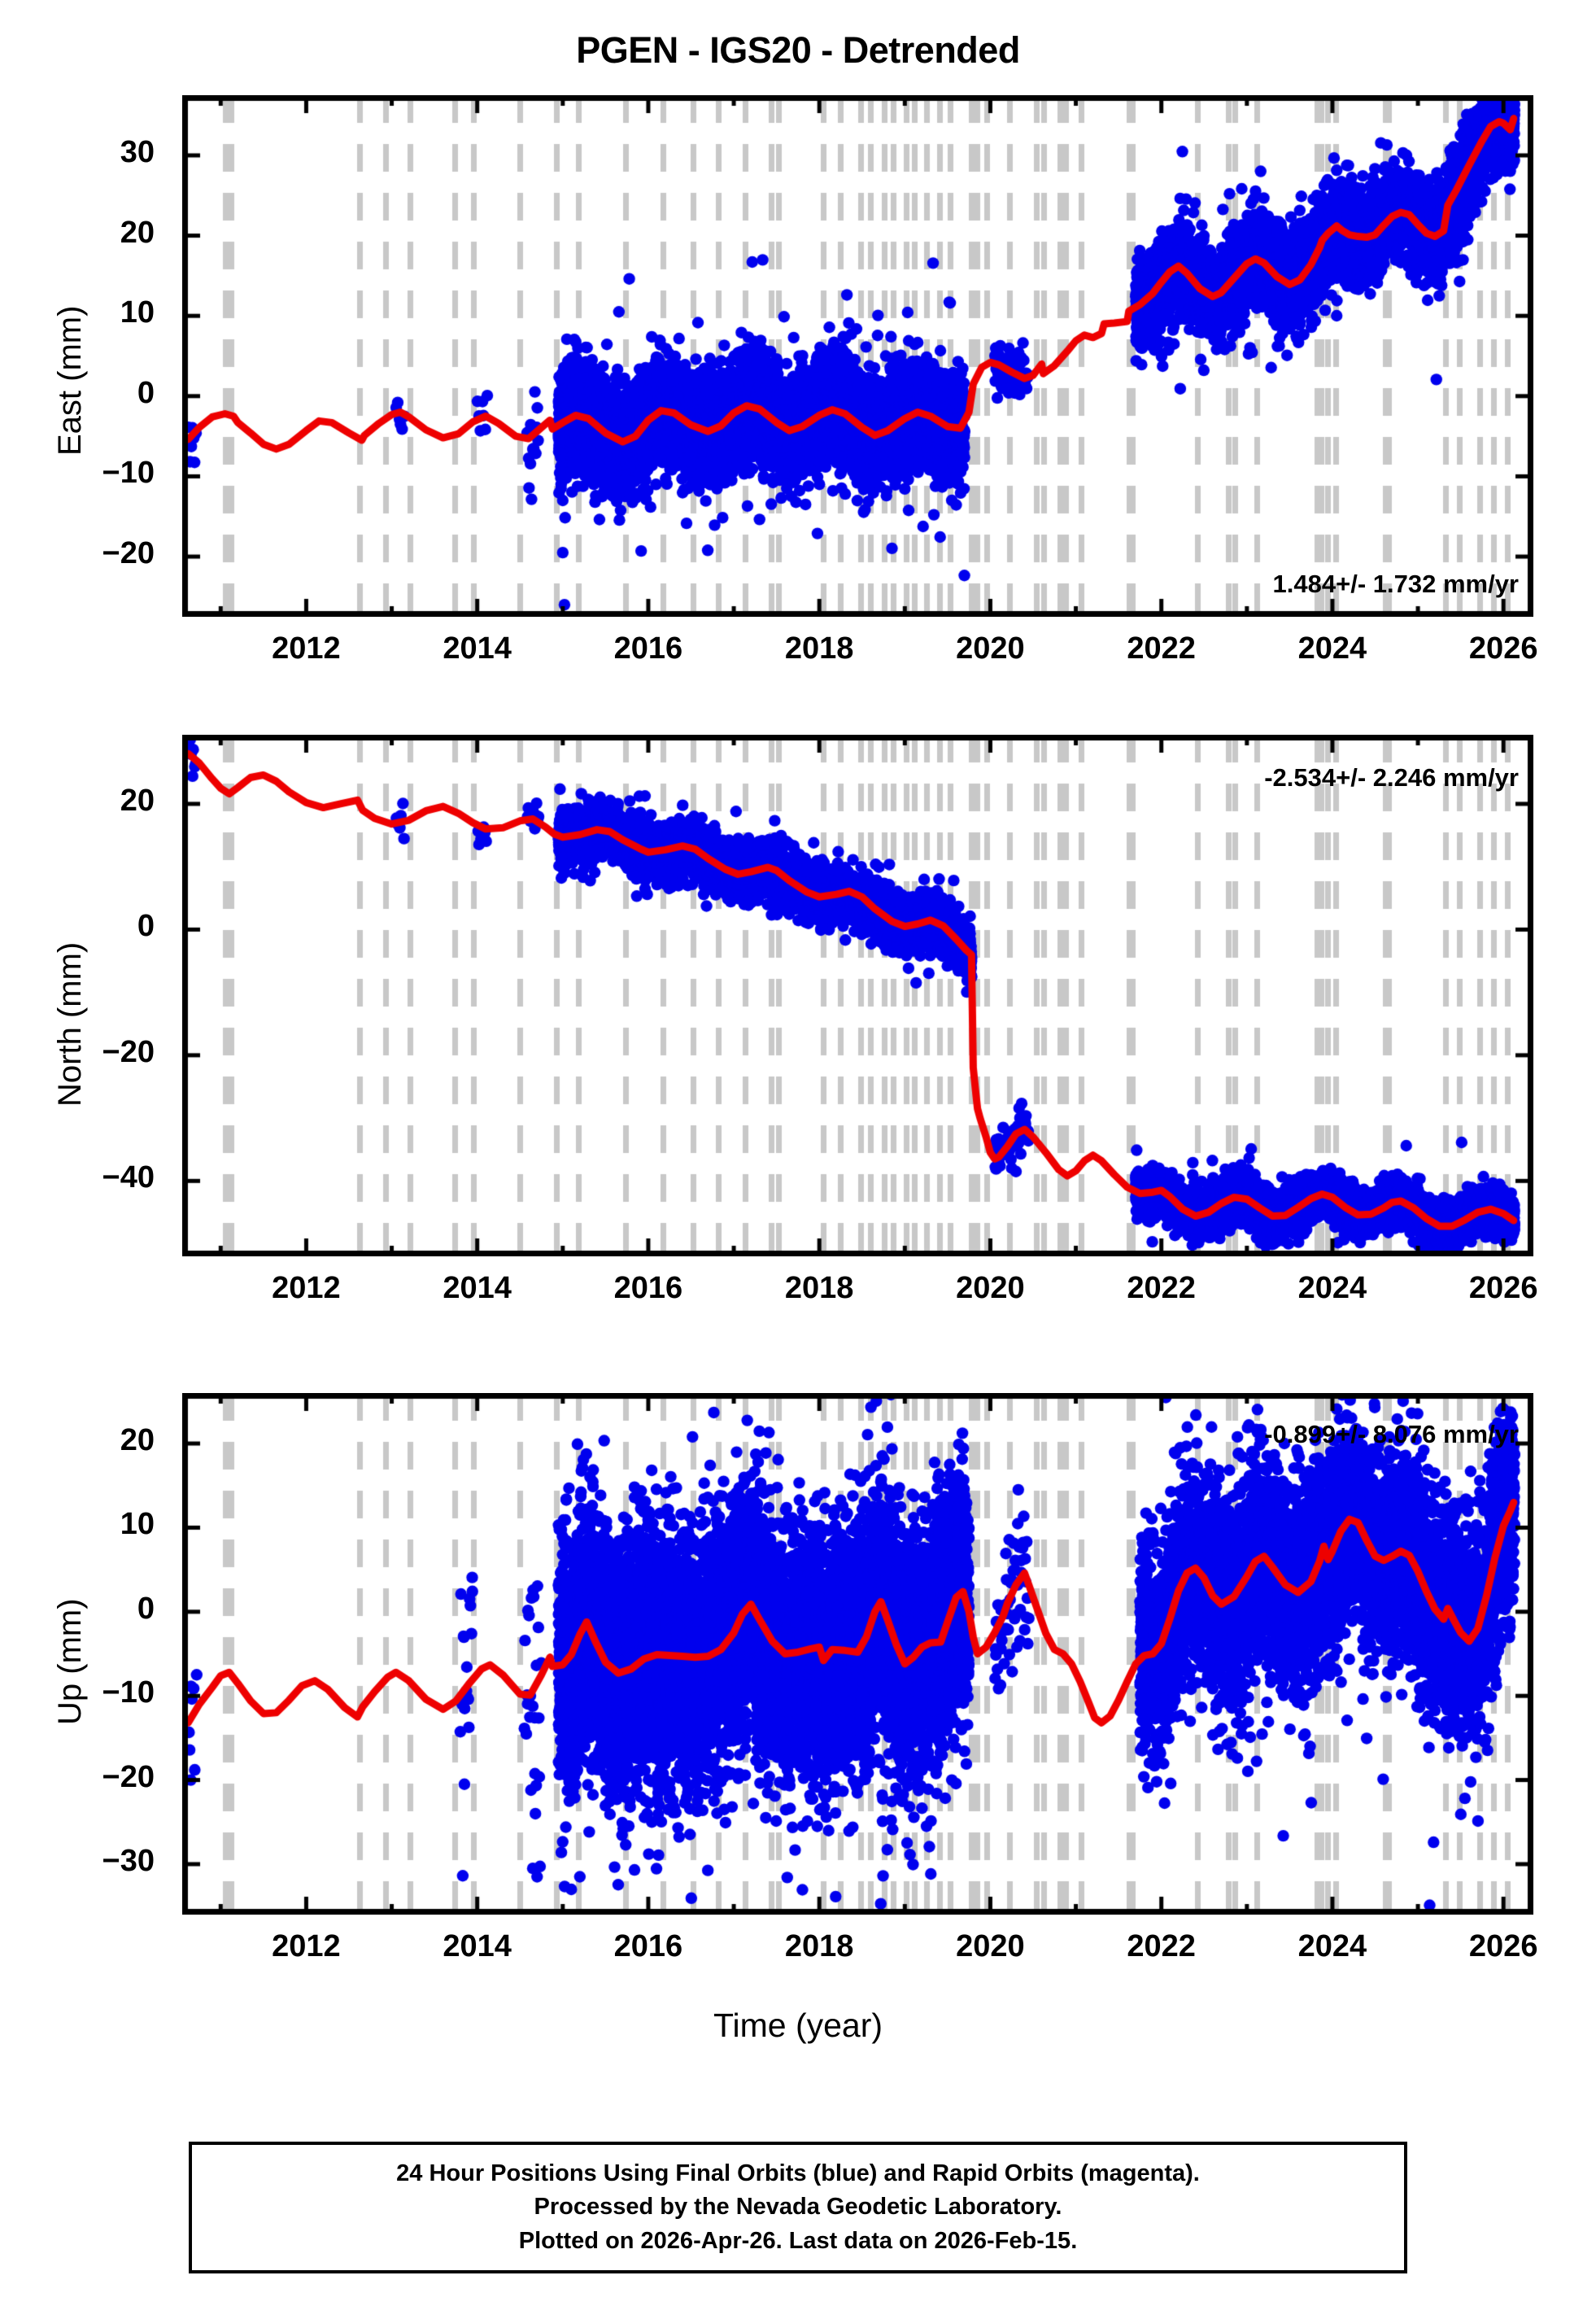 The height and width of the screenshot is (2306, 1596). I want to click on east-ytick-label: −20, so click(128, 553).